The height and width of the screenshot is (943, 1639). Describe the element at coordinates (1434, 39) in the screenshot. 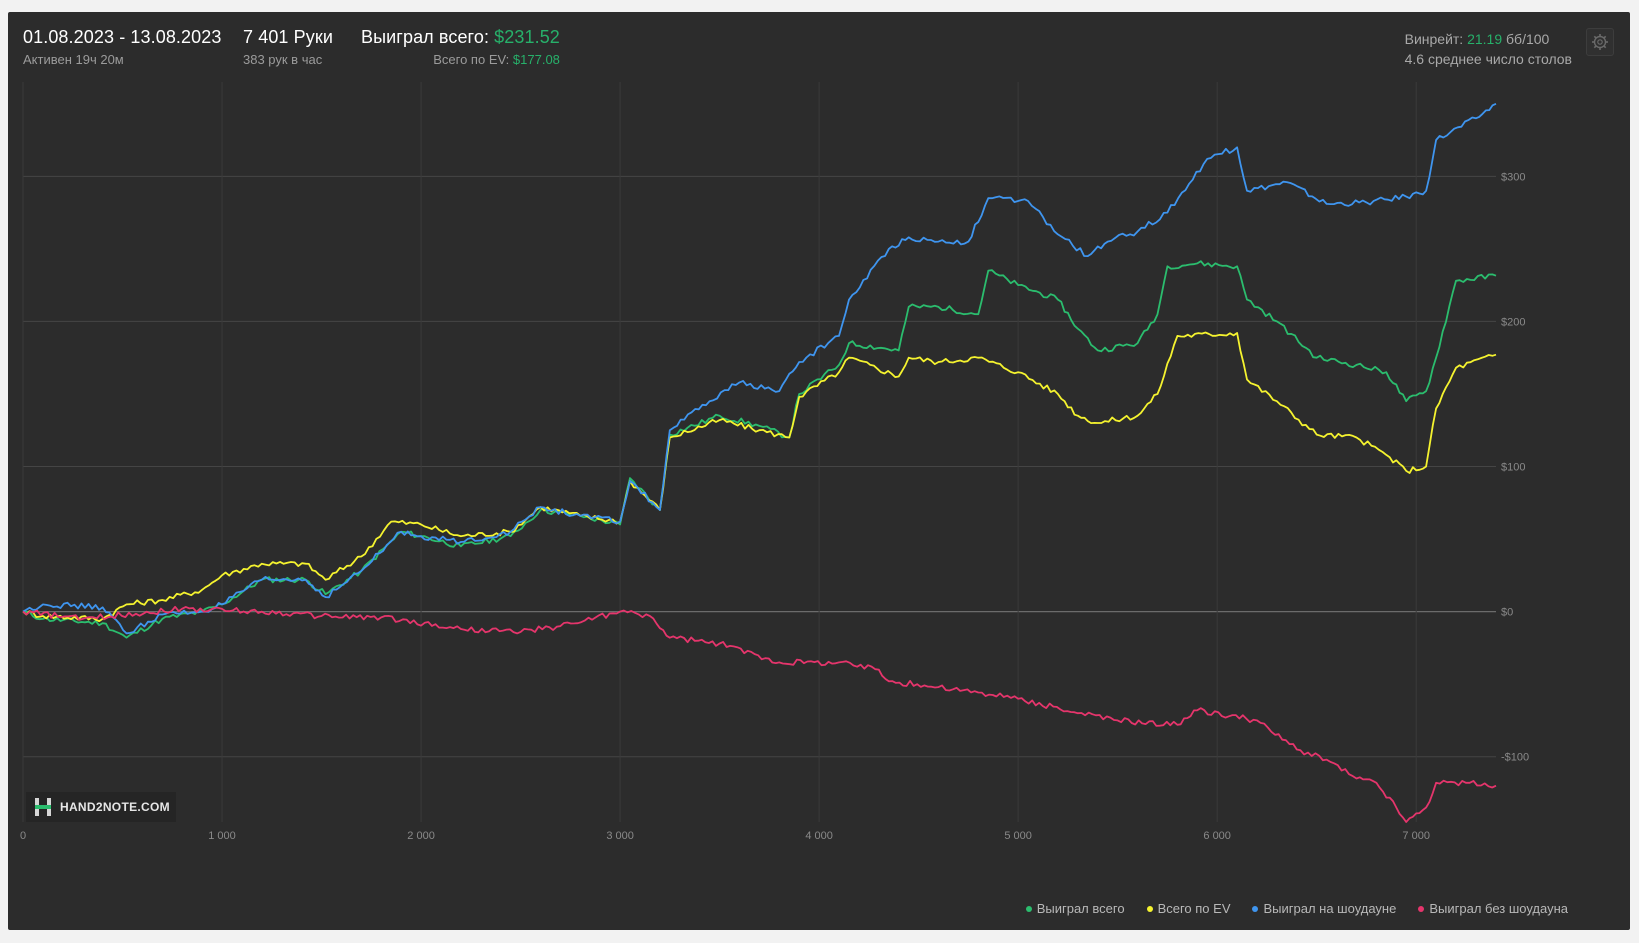

I see `winrate-label: Винрейт:` at that location.